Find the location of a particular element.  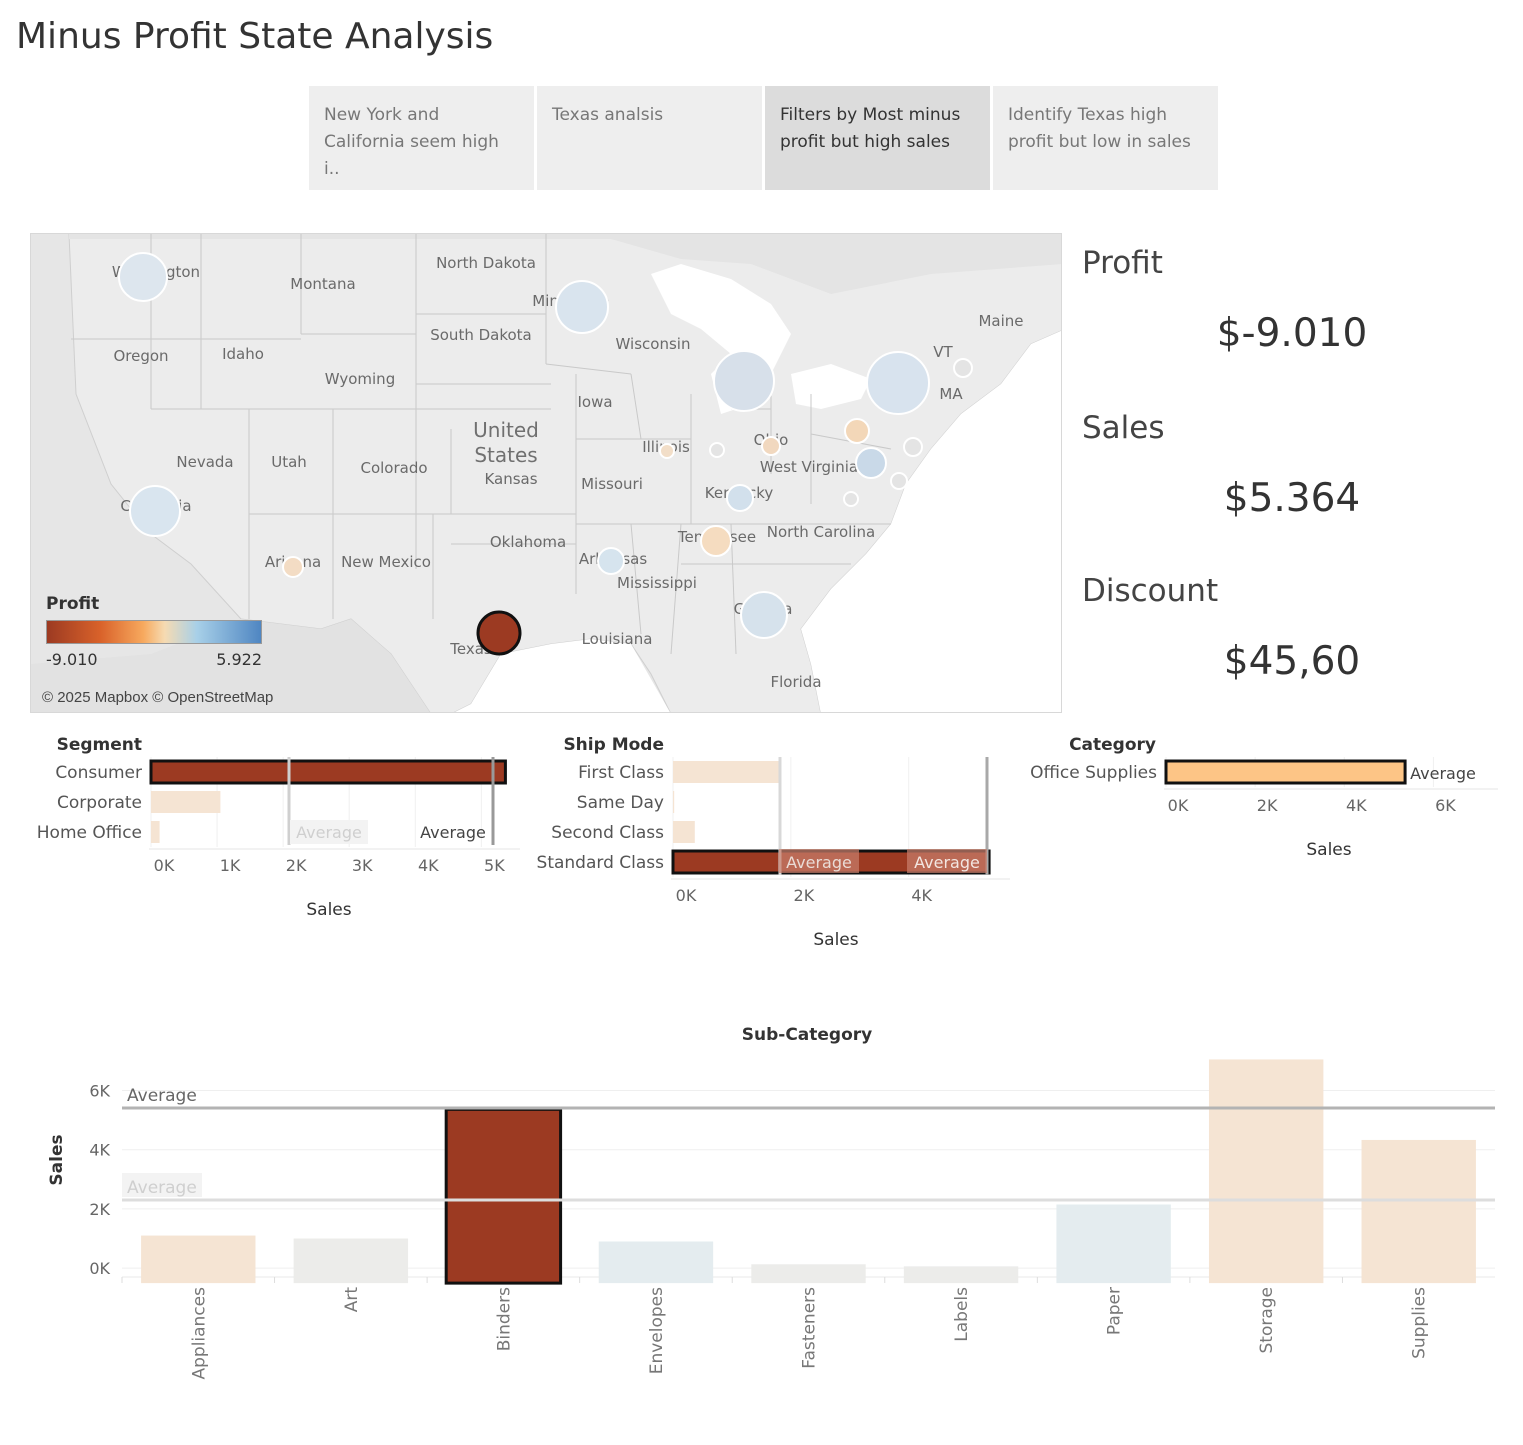

state-label-nevada: Nevada is located at coordinates (204, 462).